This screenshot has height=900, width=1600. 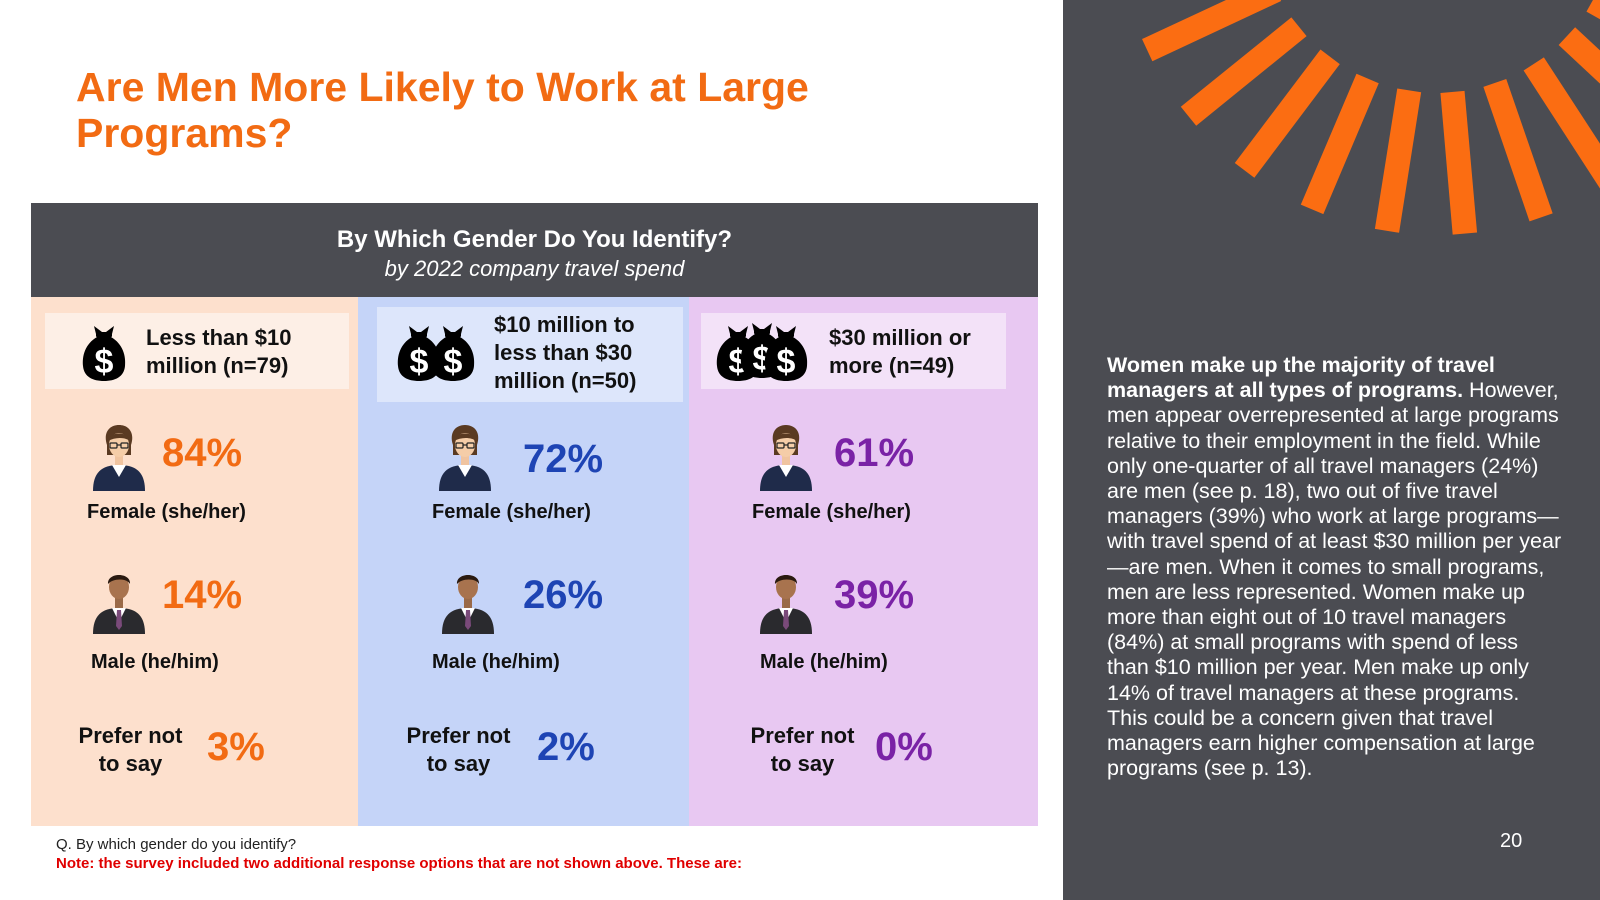 What do you see at coordinates (202, 595) in the screenshot?
I see `male-percentage: 14%` at bounding box center [202, 595].